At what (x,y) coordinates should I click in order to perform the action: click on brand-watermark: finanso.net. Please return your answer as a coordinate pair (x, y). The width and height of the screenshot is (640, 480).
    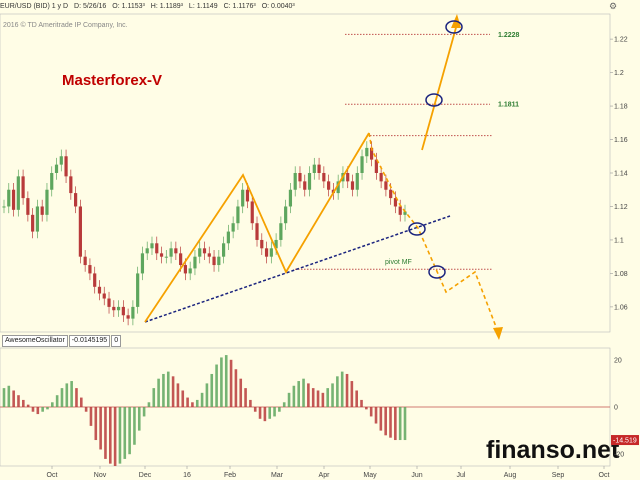
    Looking at the image, I should click on (553, 450).